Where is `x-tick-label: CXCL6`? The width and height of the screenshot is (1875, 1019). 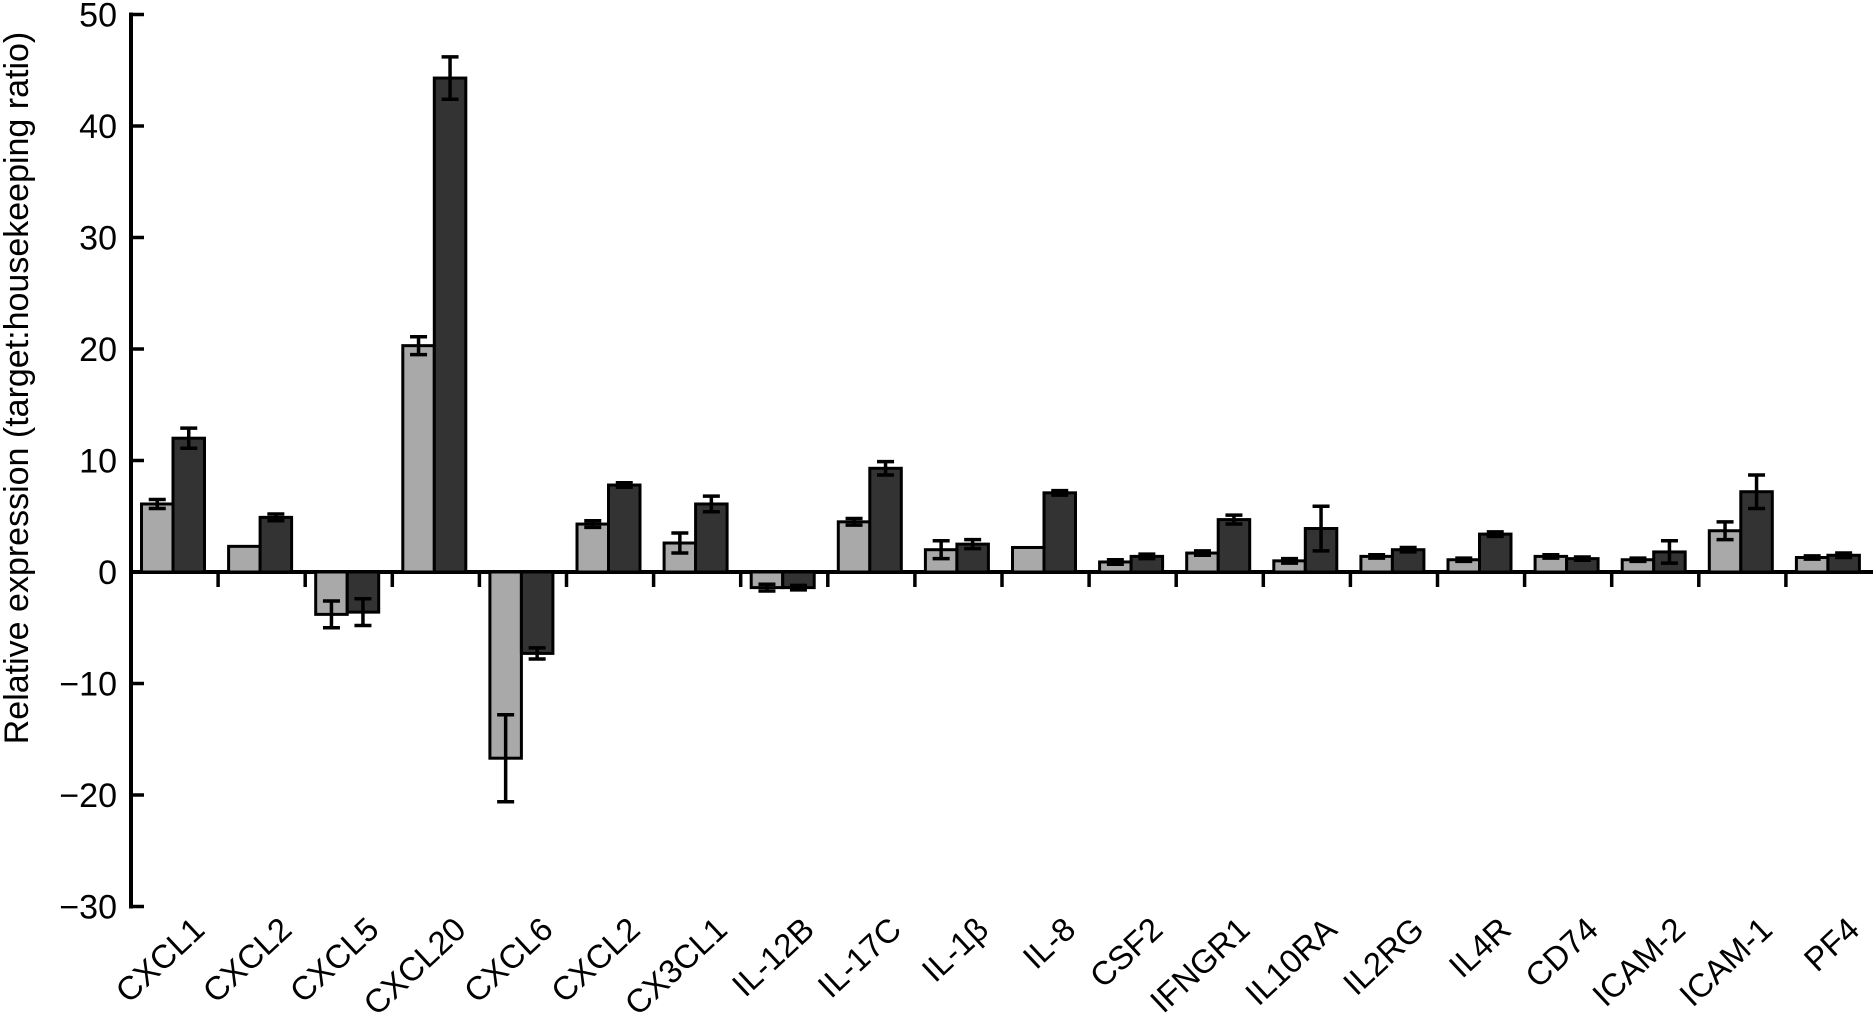
x-tick-label: CXCL6 is located at coordinates (508, 960).